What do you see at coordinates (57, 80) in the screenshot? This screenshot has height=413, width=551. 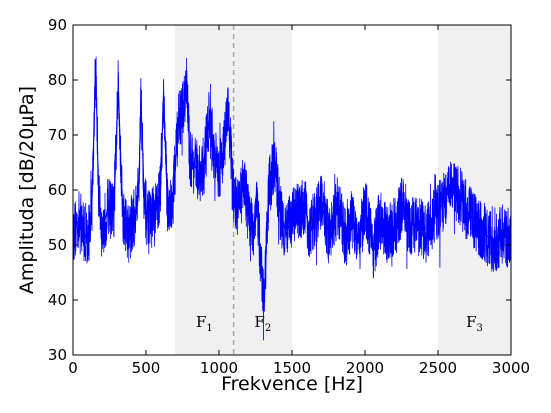 I see `y-tick-label: 80` at bounding box center [57, 80].